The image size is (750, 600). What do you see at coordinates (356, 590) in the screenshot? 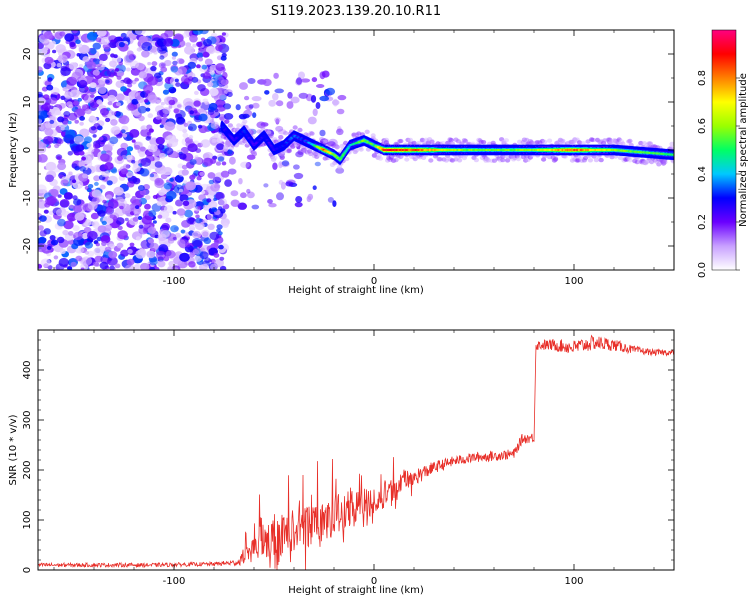
I see `snr-x-axis-label: Height of straight line (km)` at bounding box center [356, 590].